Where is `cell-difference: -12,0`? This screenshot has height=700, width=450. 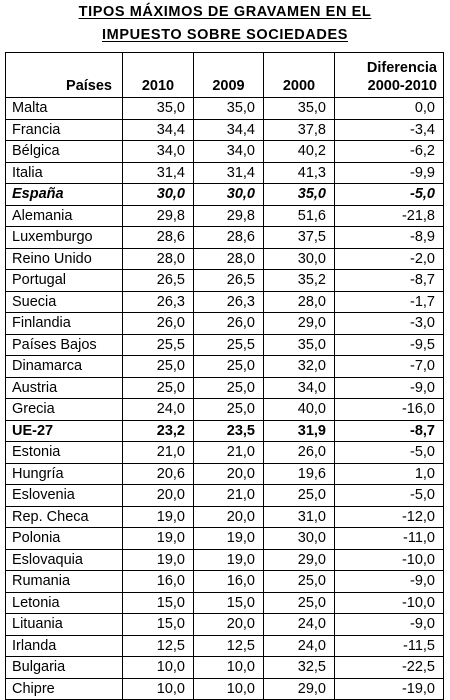
cell-difference: -12,0 is located at coordinates (389, 516).